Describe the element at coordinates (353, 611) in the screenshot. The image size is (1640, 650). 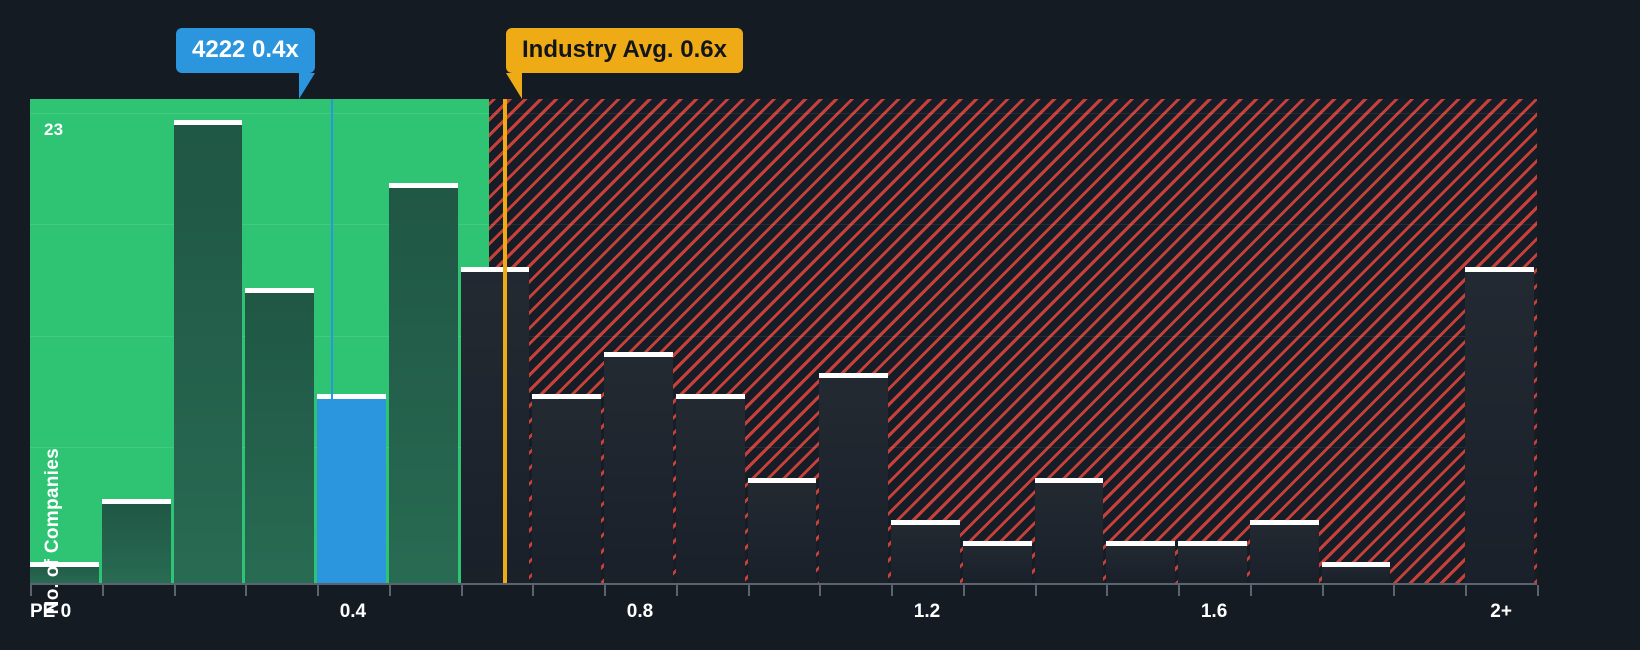
I see `x-axis-tick-label: 0.4` at that location.